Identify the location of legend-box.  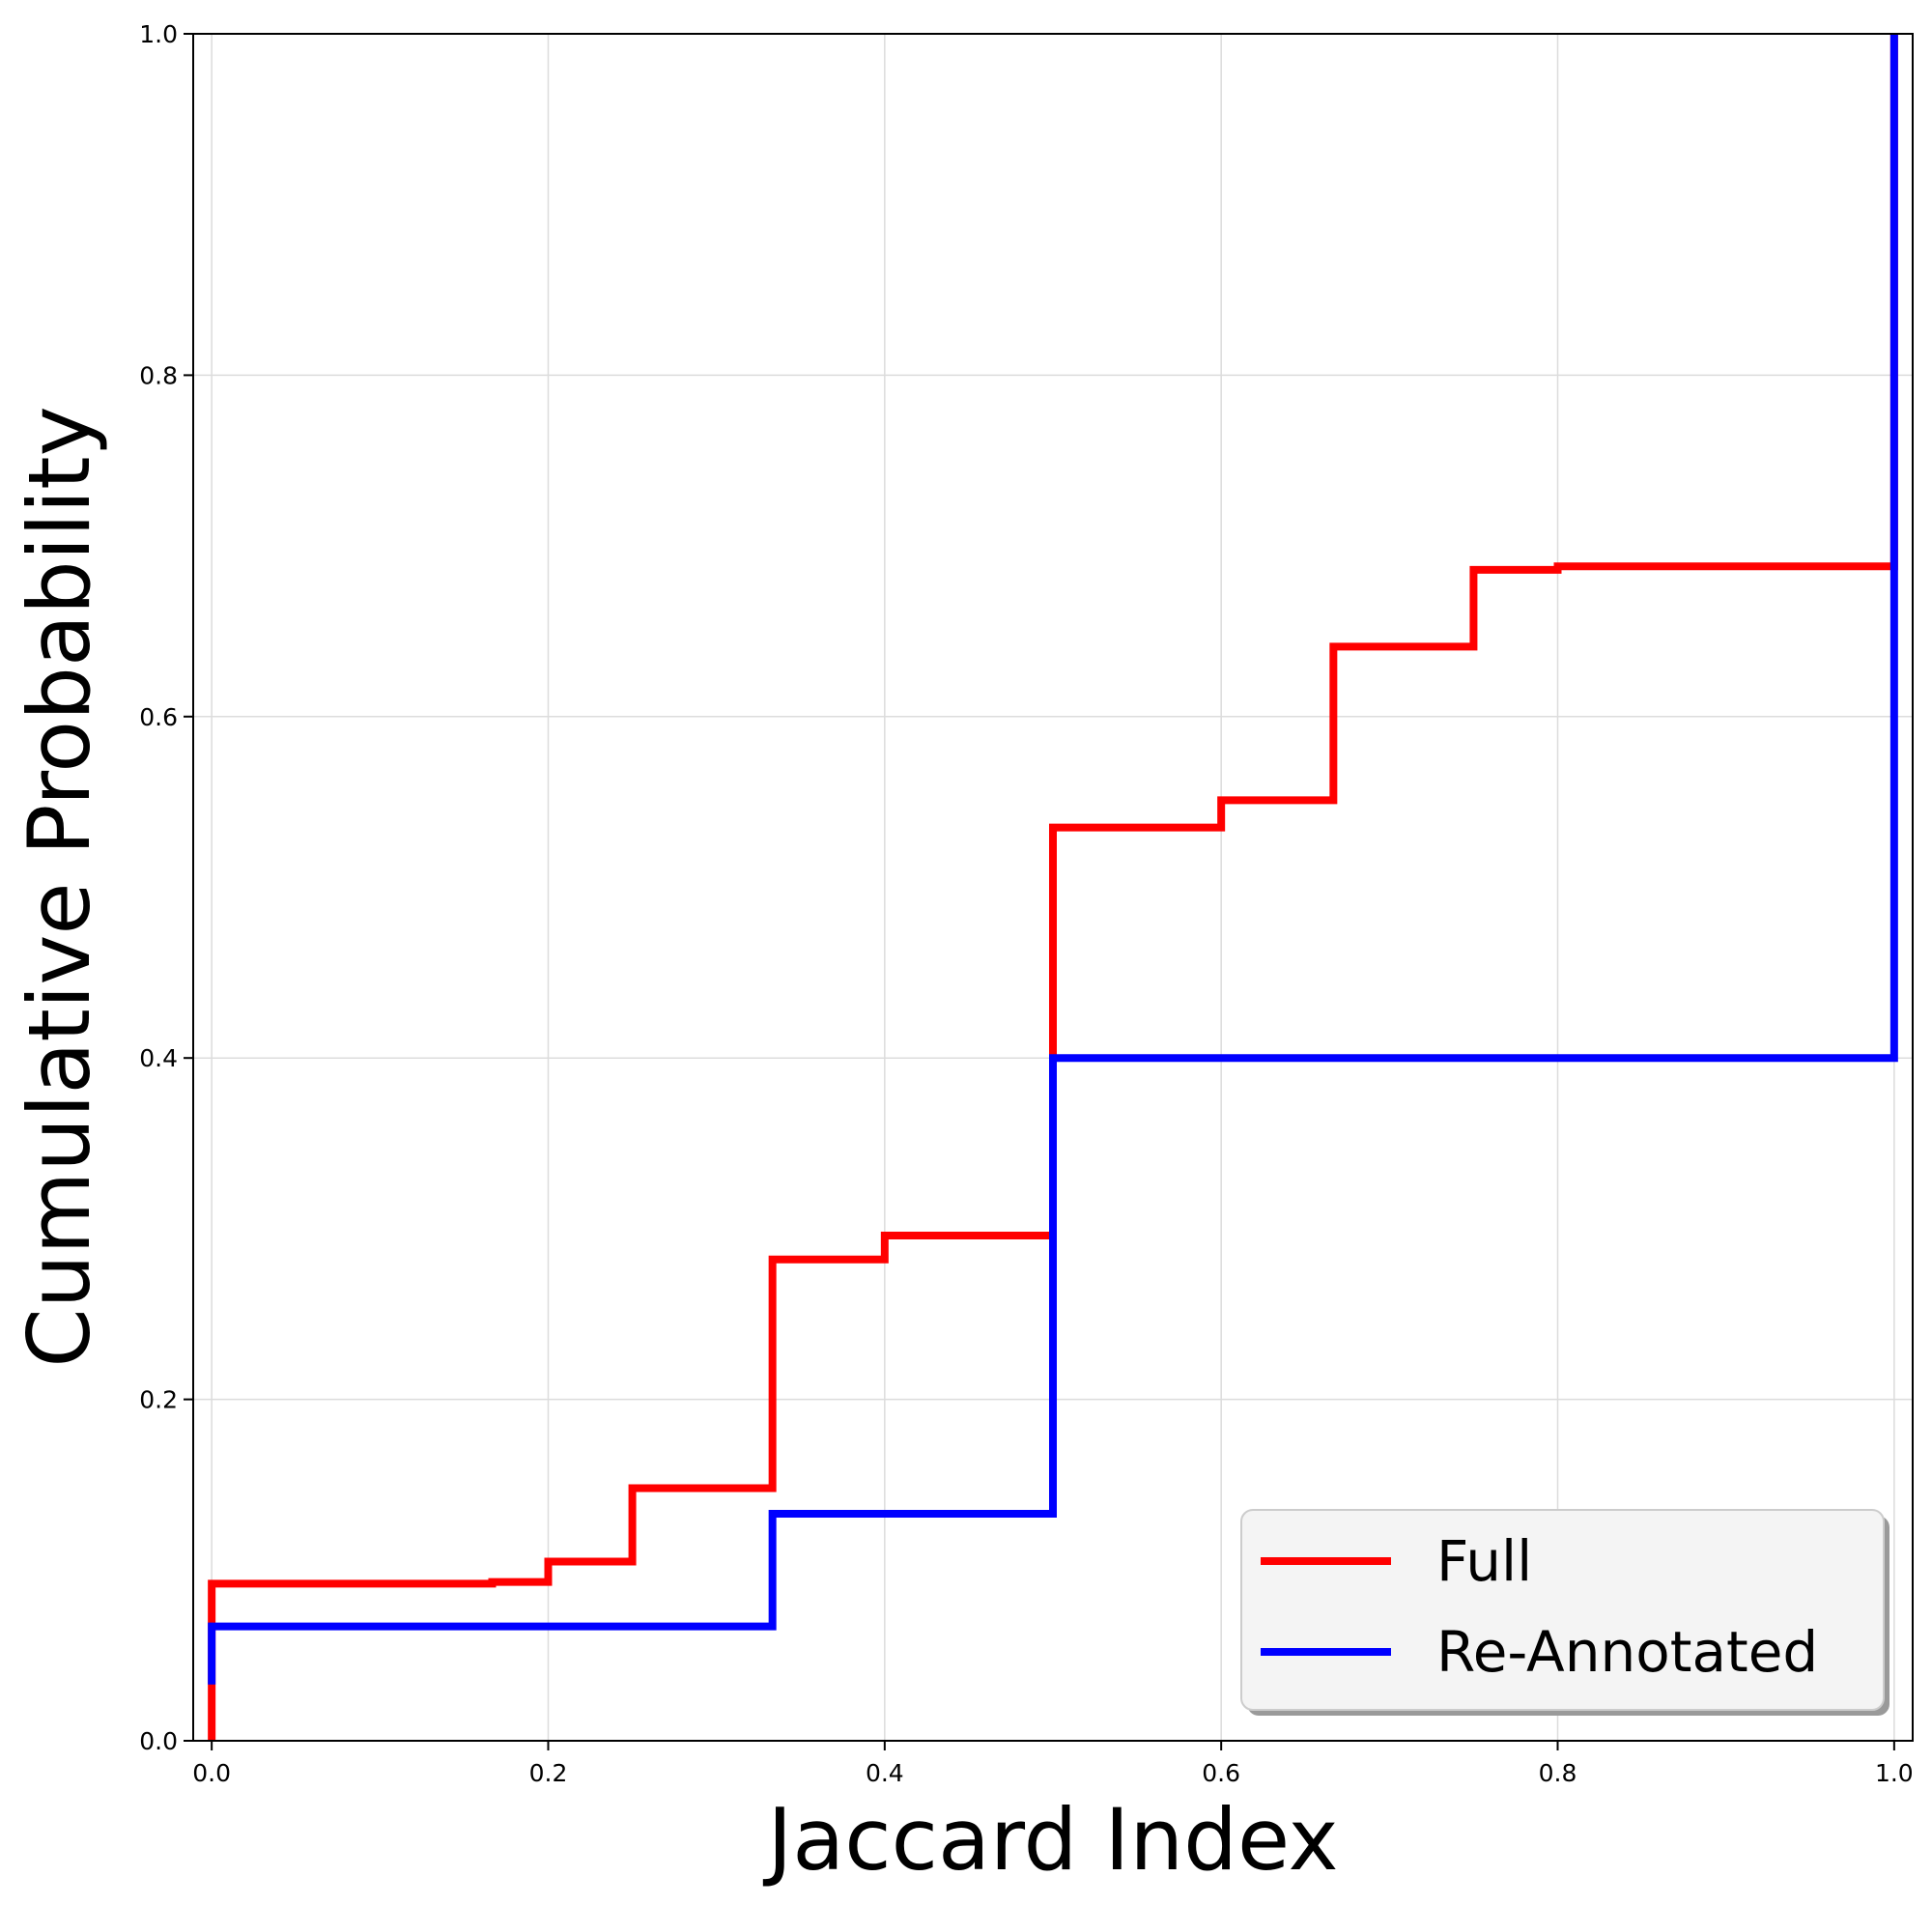
(1562, 1610).